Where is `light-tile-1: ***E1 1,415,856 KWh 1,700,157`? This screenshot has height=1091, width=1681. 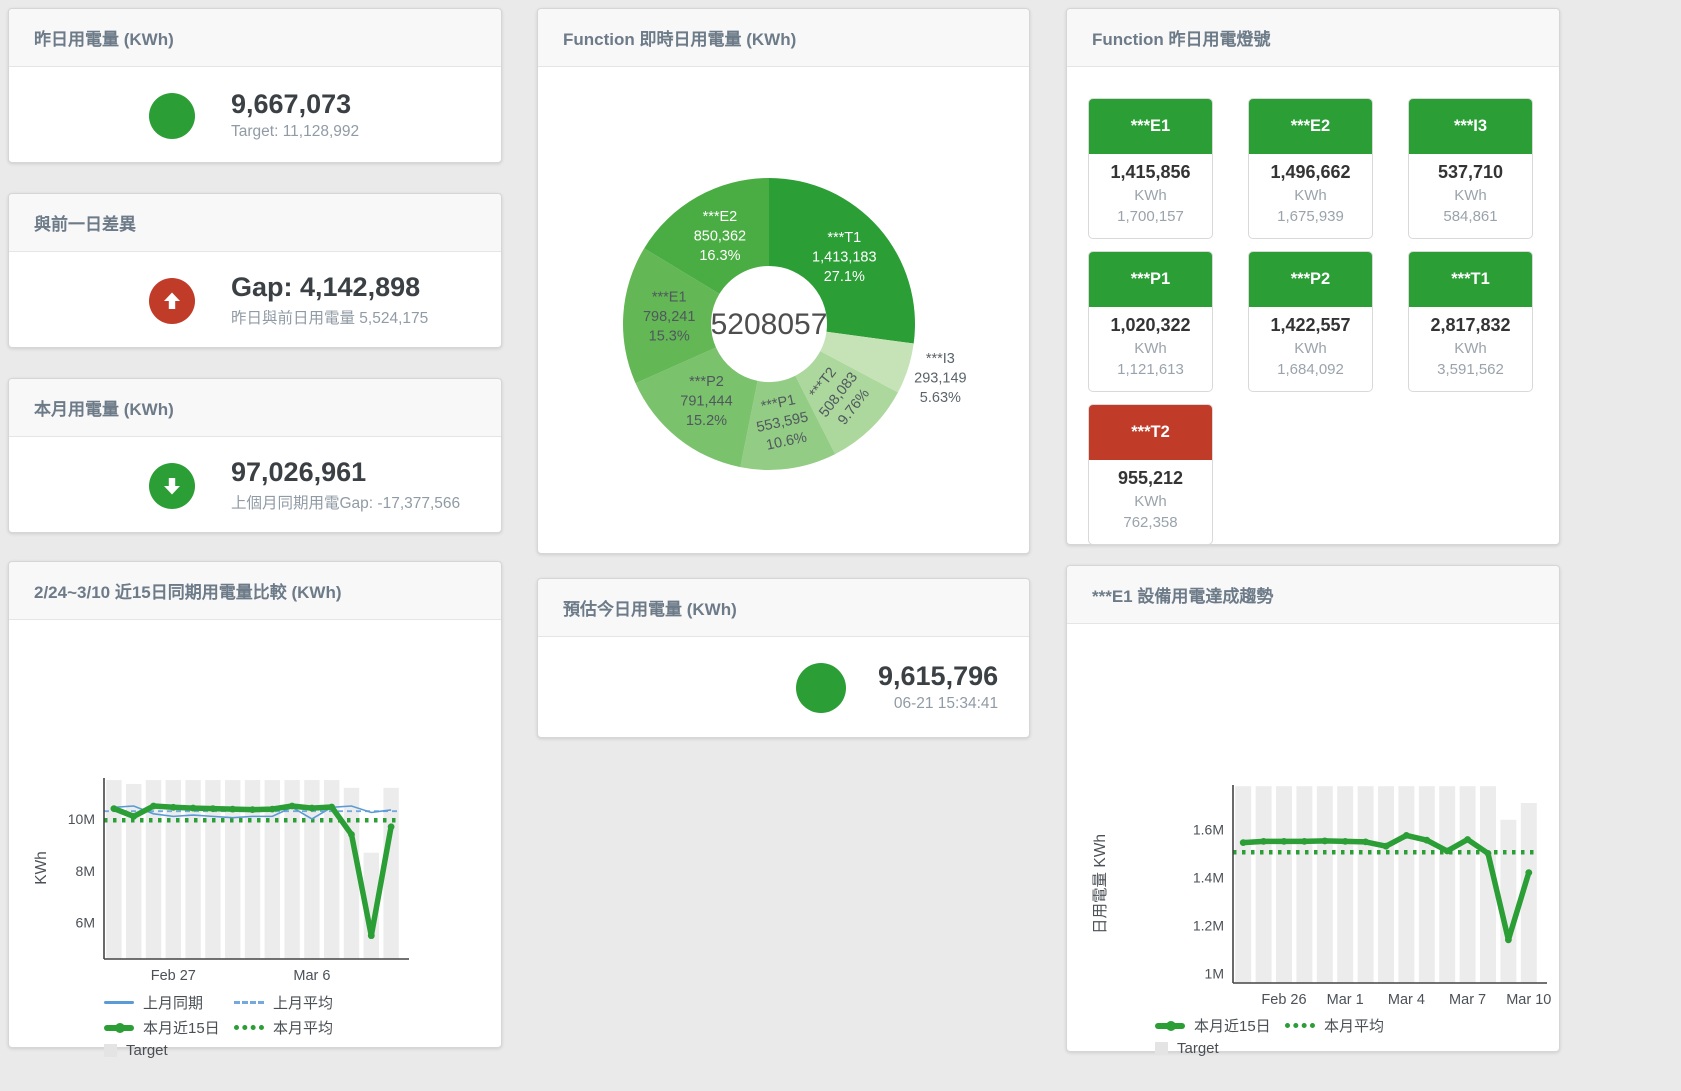 light-tile-1: ***E1 1,415,856 KWh 1,700,157 is located at coordinates (1150, 168).